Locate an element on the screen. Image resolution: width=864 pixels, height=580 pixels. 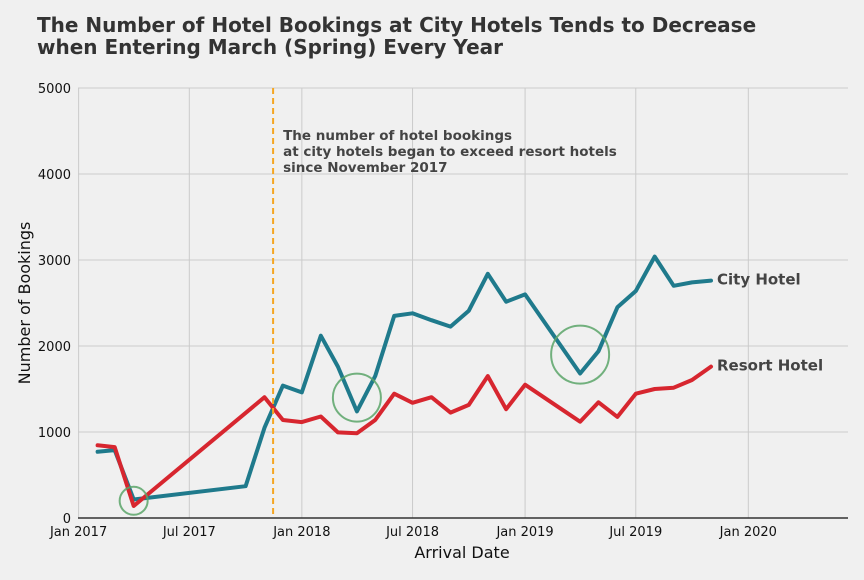
chart-title-line-2: when Entering March (Spring) Every Year is located at coordinates (270, 47).